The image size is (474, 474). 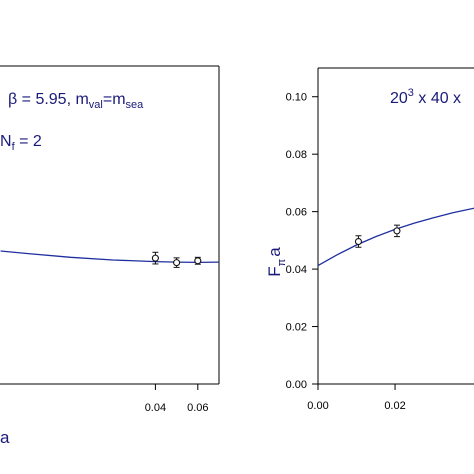 I want to click on left-x-tick-label-0: 0.04, so click(x=155, y=408).